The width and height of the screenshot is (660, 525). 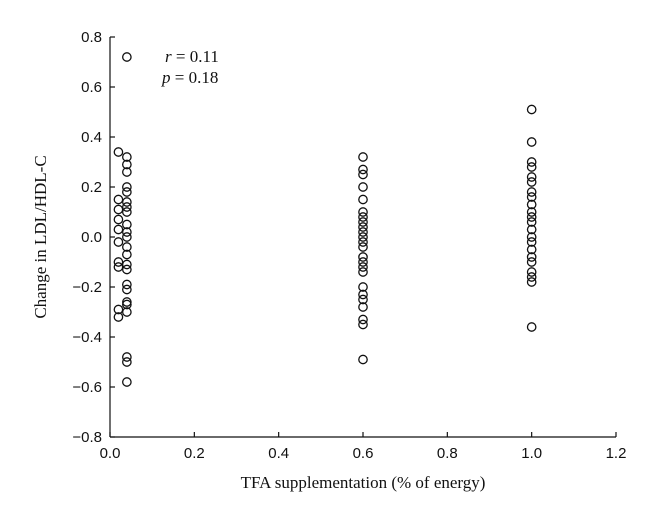 What do you see at coordinates (87, 337) in the screenshot?
I see `y-tick-label: −0.4` at bounding box center [87, 337].